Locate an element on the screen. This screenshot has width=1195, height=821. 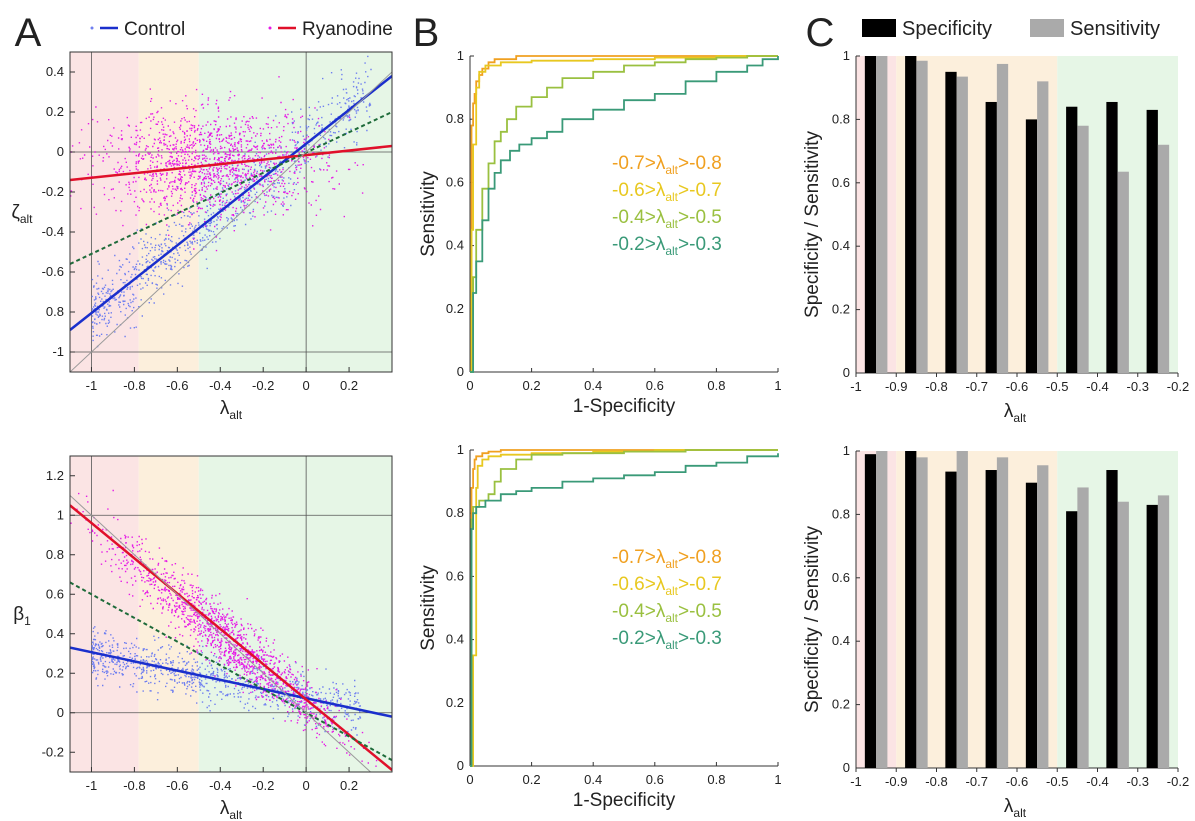
y-tick-label: 0 is located at coordinates (460, 765).